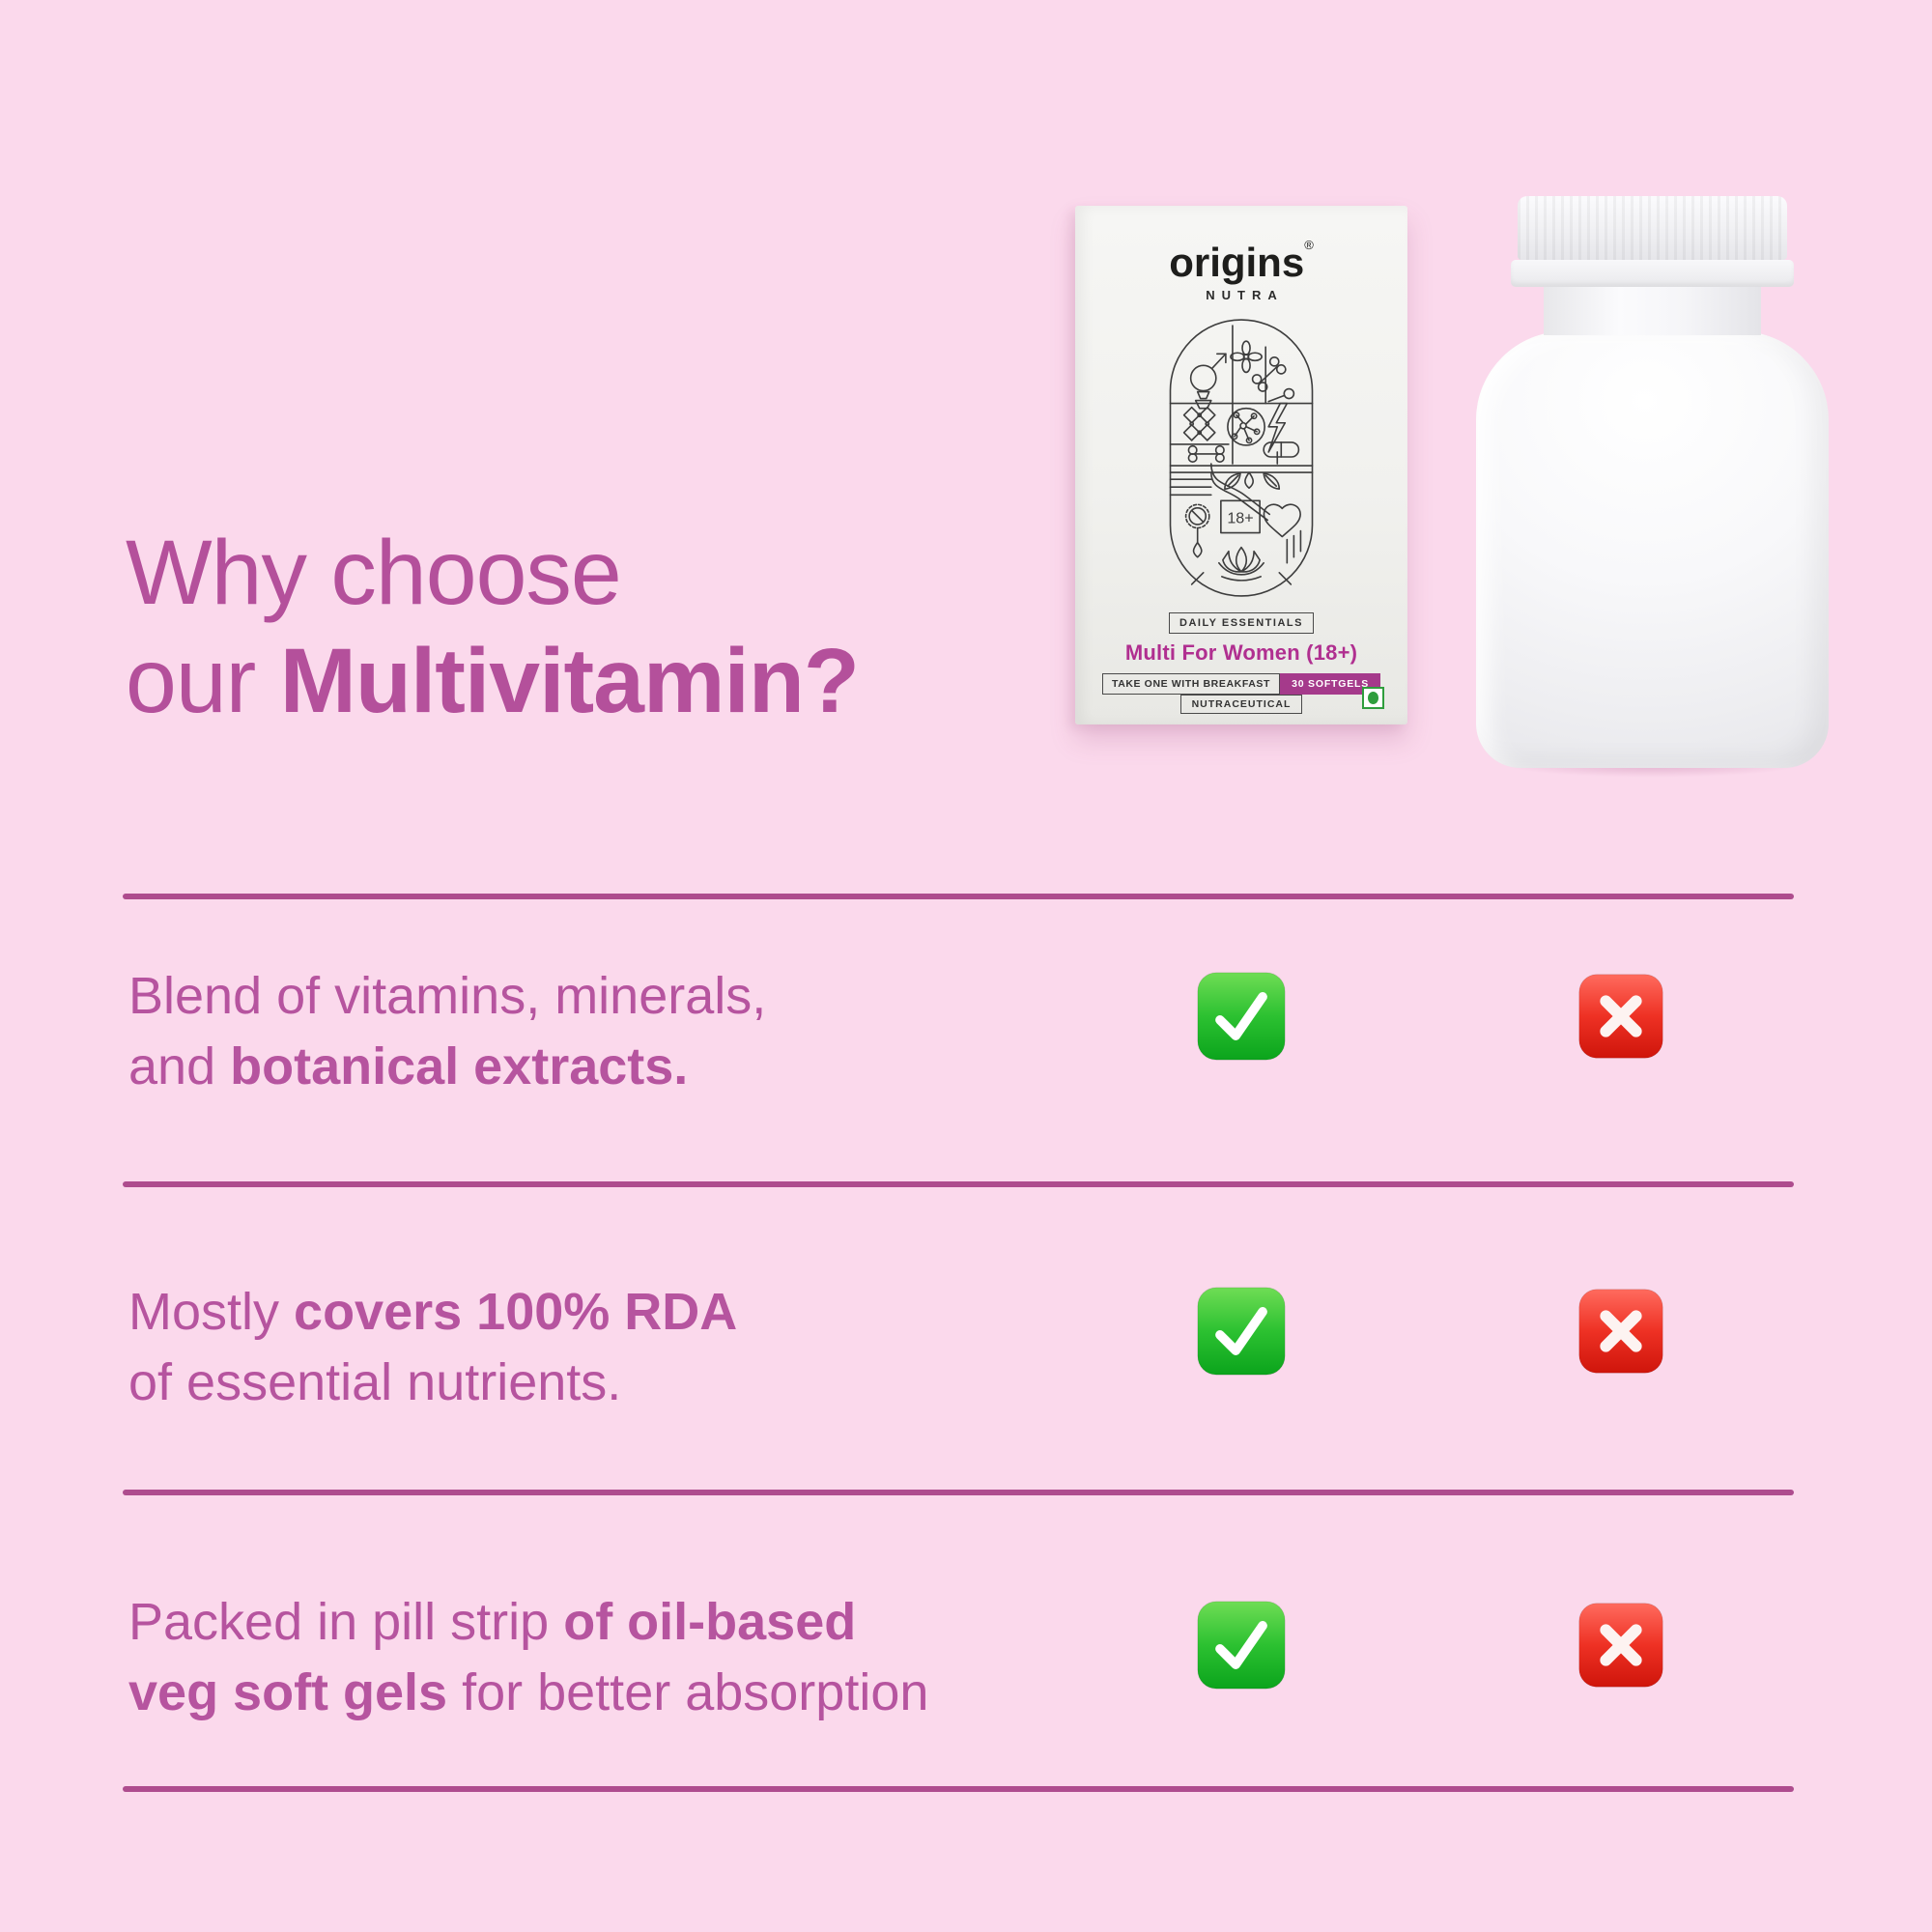 This screenshot has height=1932, width=1932. Describe the element at coordinates (1652, 549) in the screenshot. I see `bottle-body` at that location.